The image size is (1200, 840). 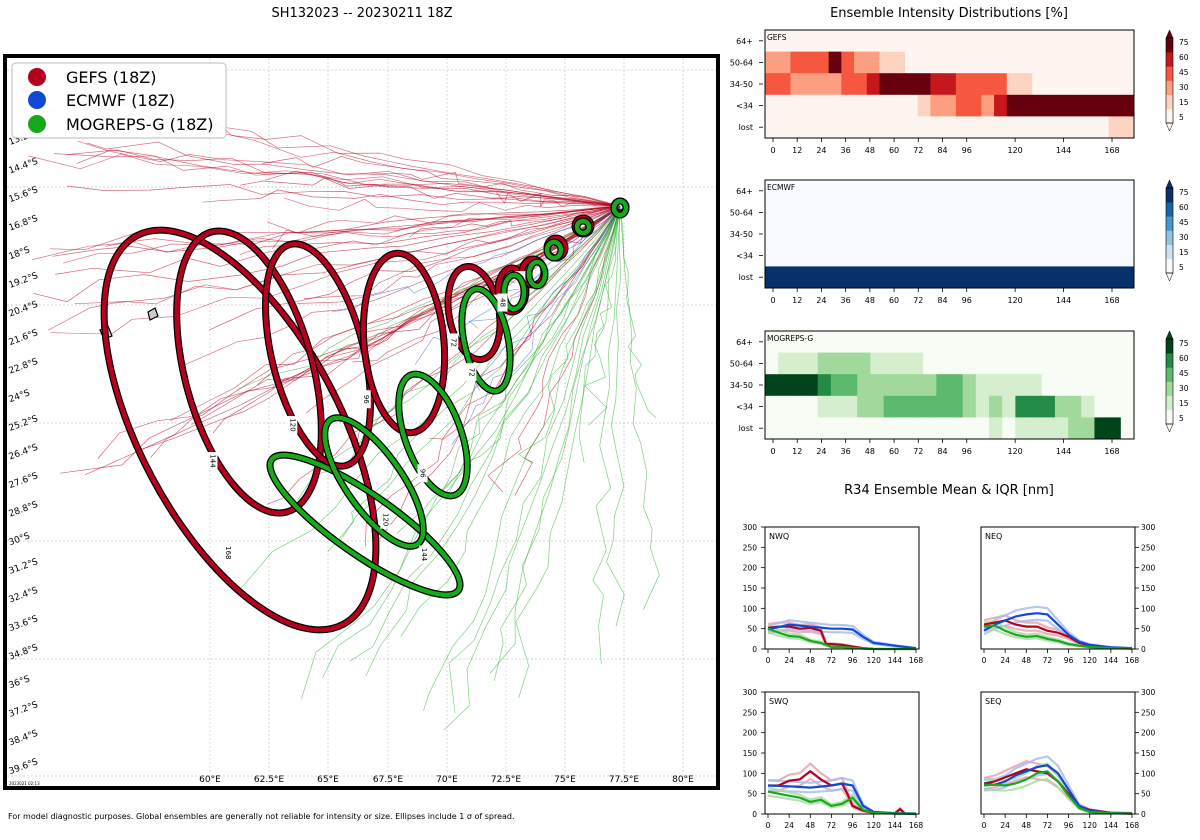 I want to click on ellipse-label: 144, so click(x=212, y=461).